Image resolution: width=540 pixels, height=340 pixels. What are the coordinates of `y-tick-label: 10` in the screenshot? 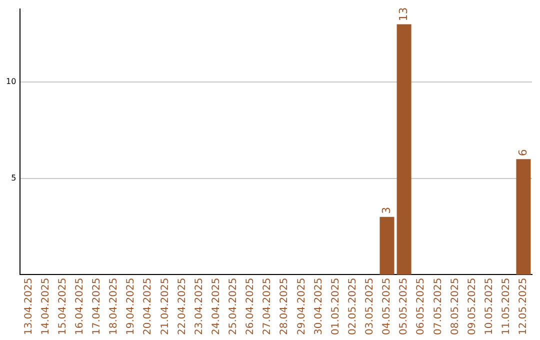 It's located at (11, 81).